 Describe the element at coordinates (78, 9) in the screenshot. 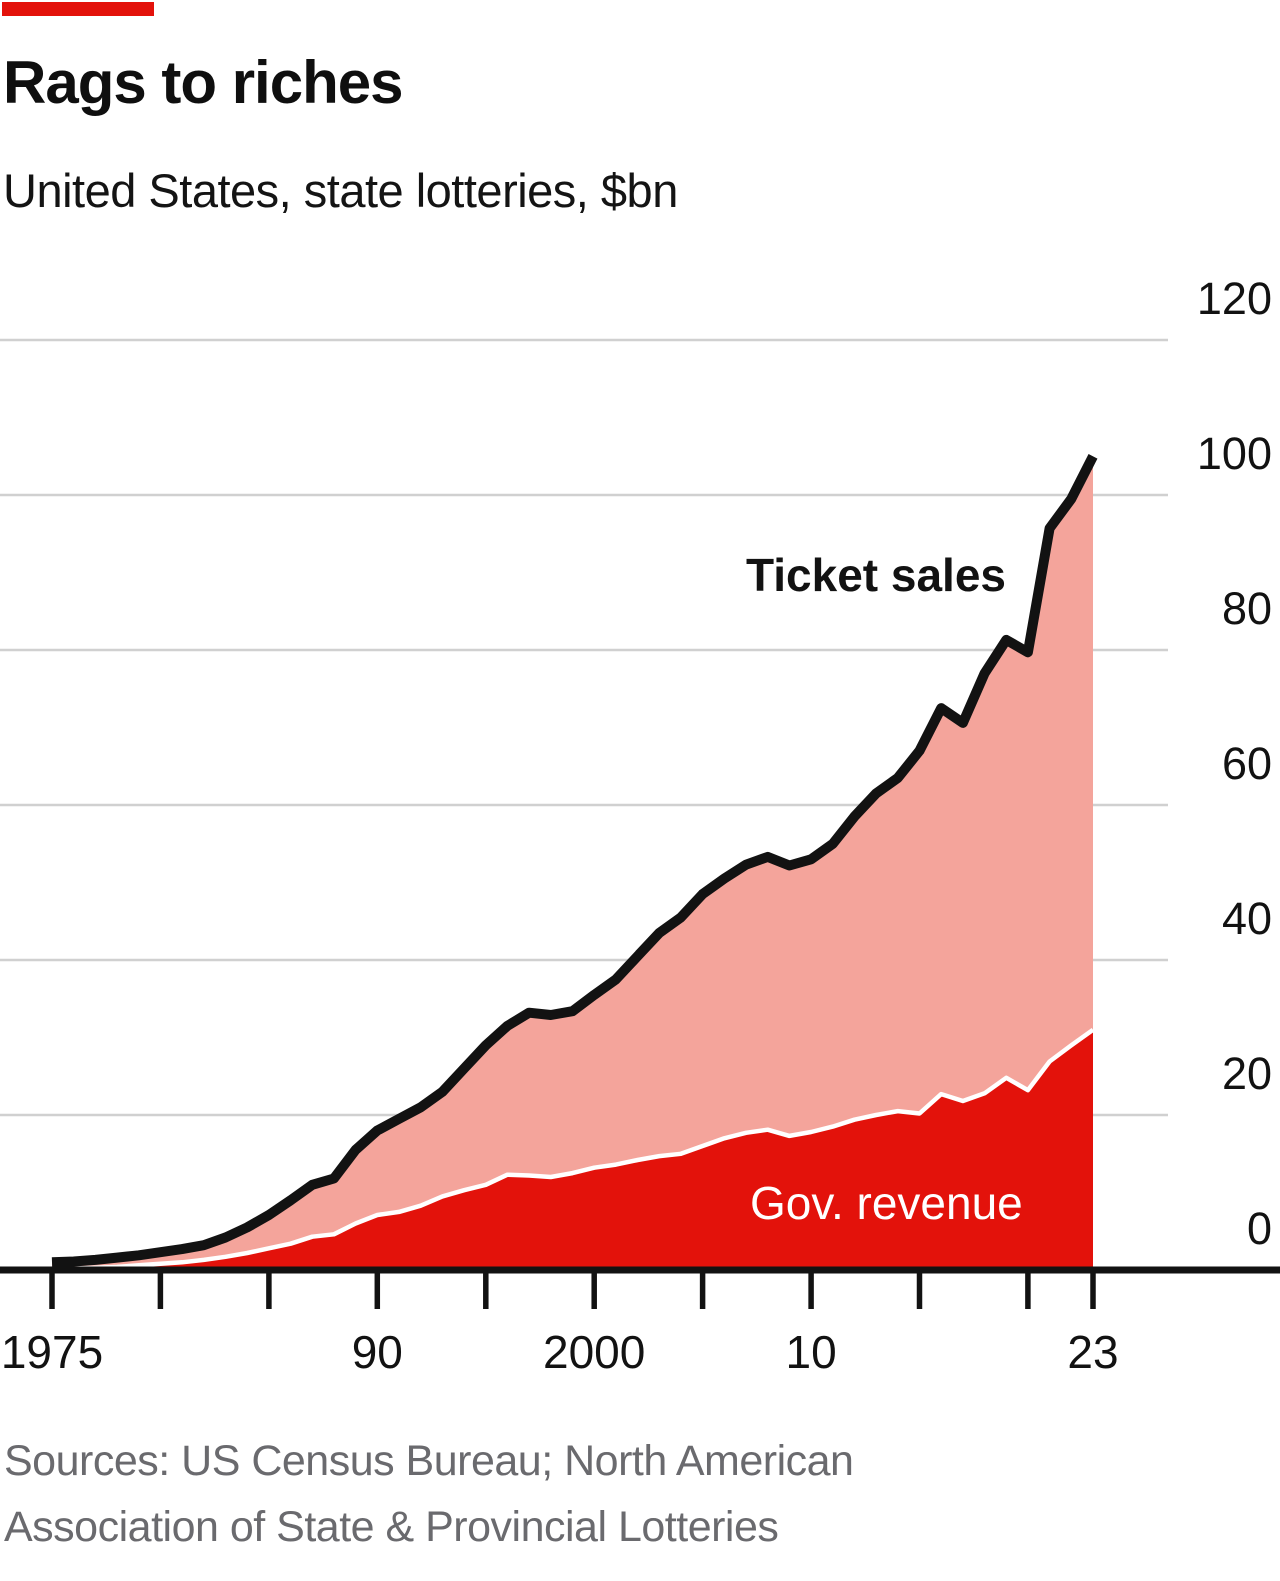

I see `brand-red-tab` at that location.